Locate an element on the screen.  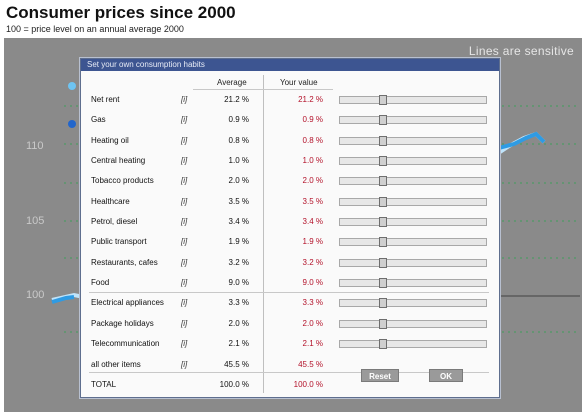
reset-button: Reset is located at coordinates (380, 375).